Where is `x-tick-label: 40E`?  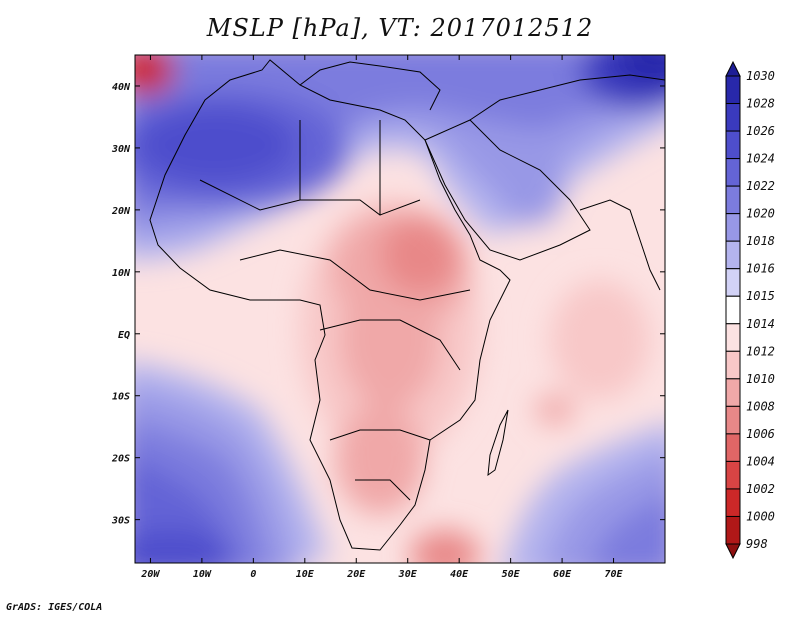 x-tick-label: 40E is located at coordinates (459, 574).